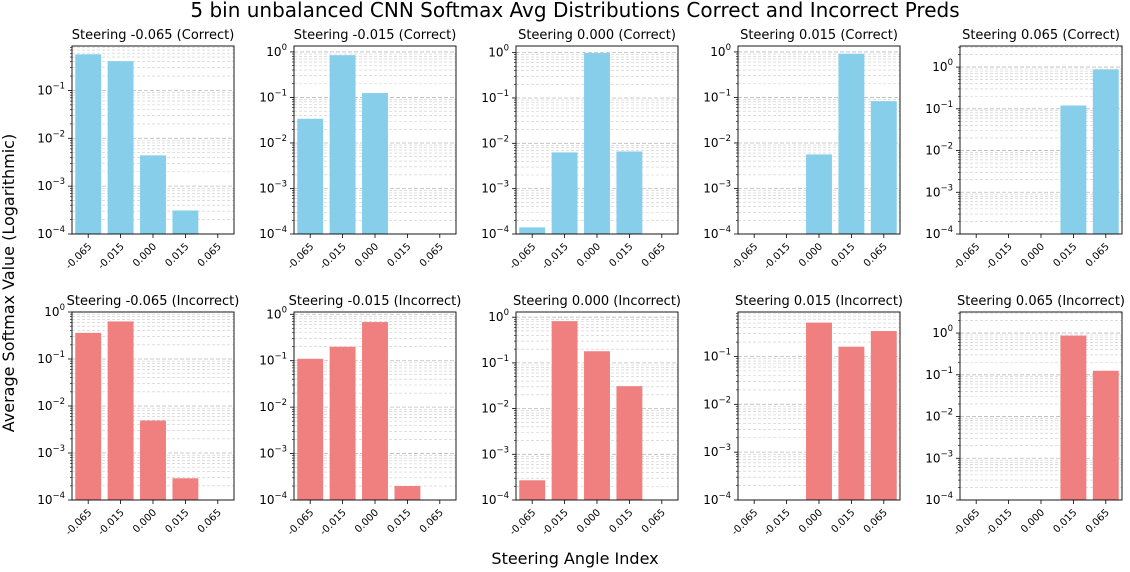 The width and height of the screenshot is (1130, 572). Describe the element at coordinates (819, 301) in the screenshot. I see `subplot-title: Steering 0.015 (Incorrect)` at that location.